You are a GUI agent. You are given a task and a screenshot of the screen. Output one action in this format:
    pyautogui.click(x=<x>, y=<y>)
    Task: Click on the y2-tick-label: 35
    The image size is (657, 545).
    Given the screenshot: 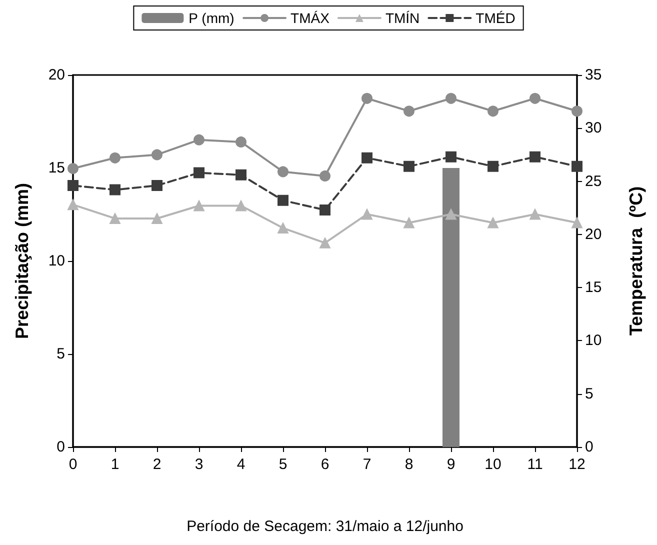 What is the action you would take?
    pyautogui.click(x=593, y=75)
    